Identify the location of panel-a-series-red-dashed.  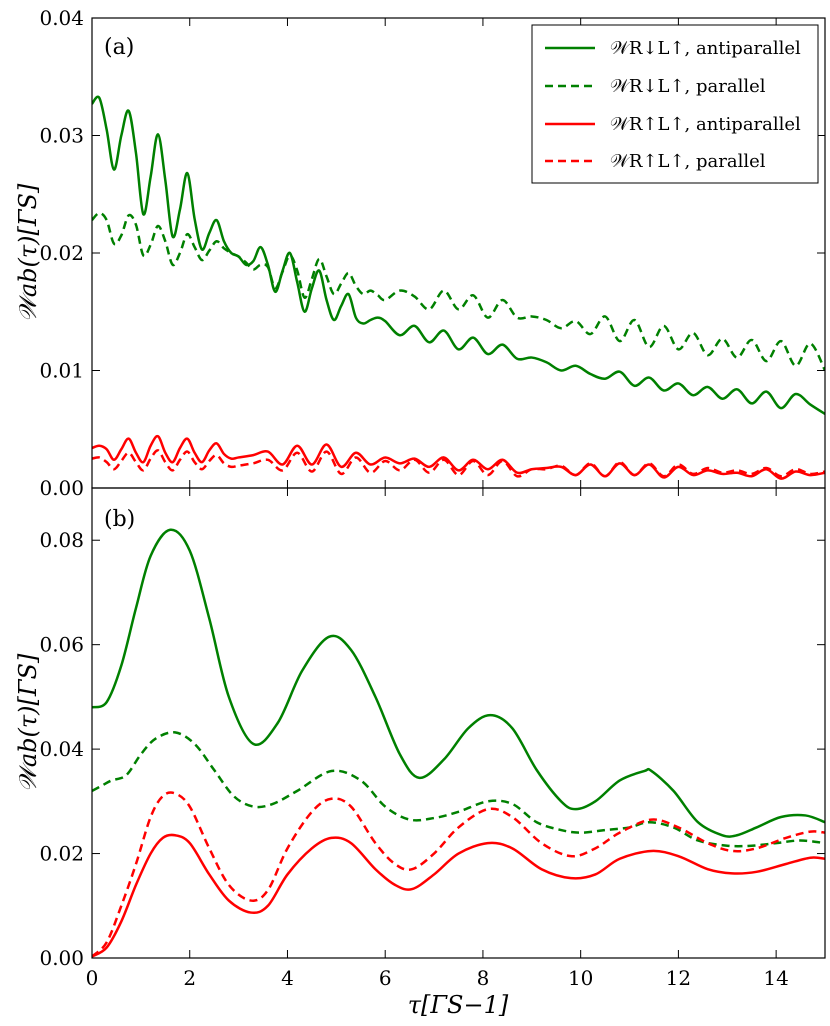
(458, 463).